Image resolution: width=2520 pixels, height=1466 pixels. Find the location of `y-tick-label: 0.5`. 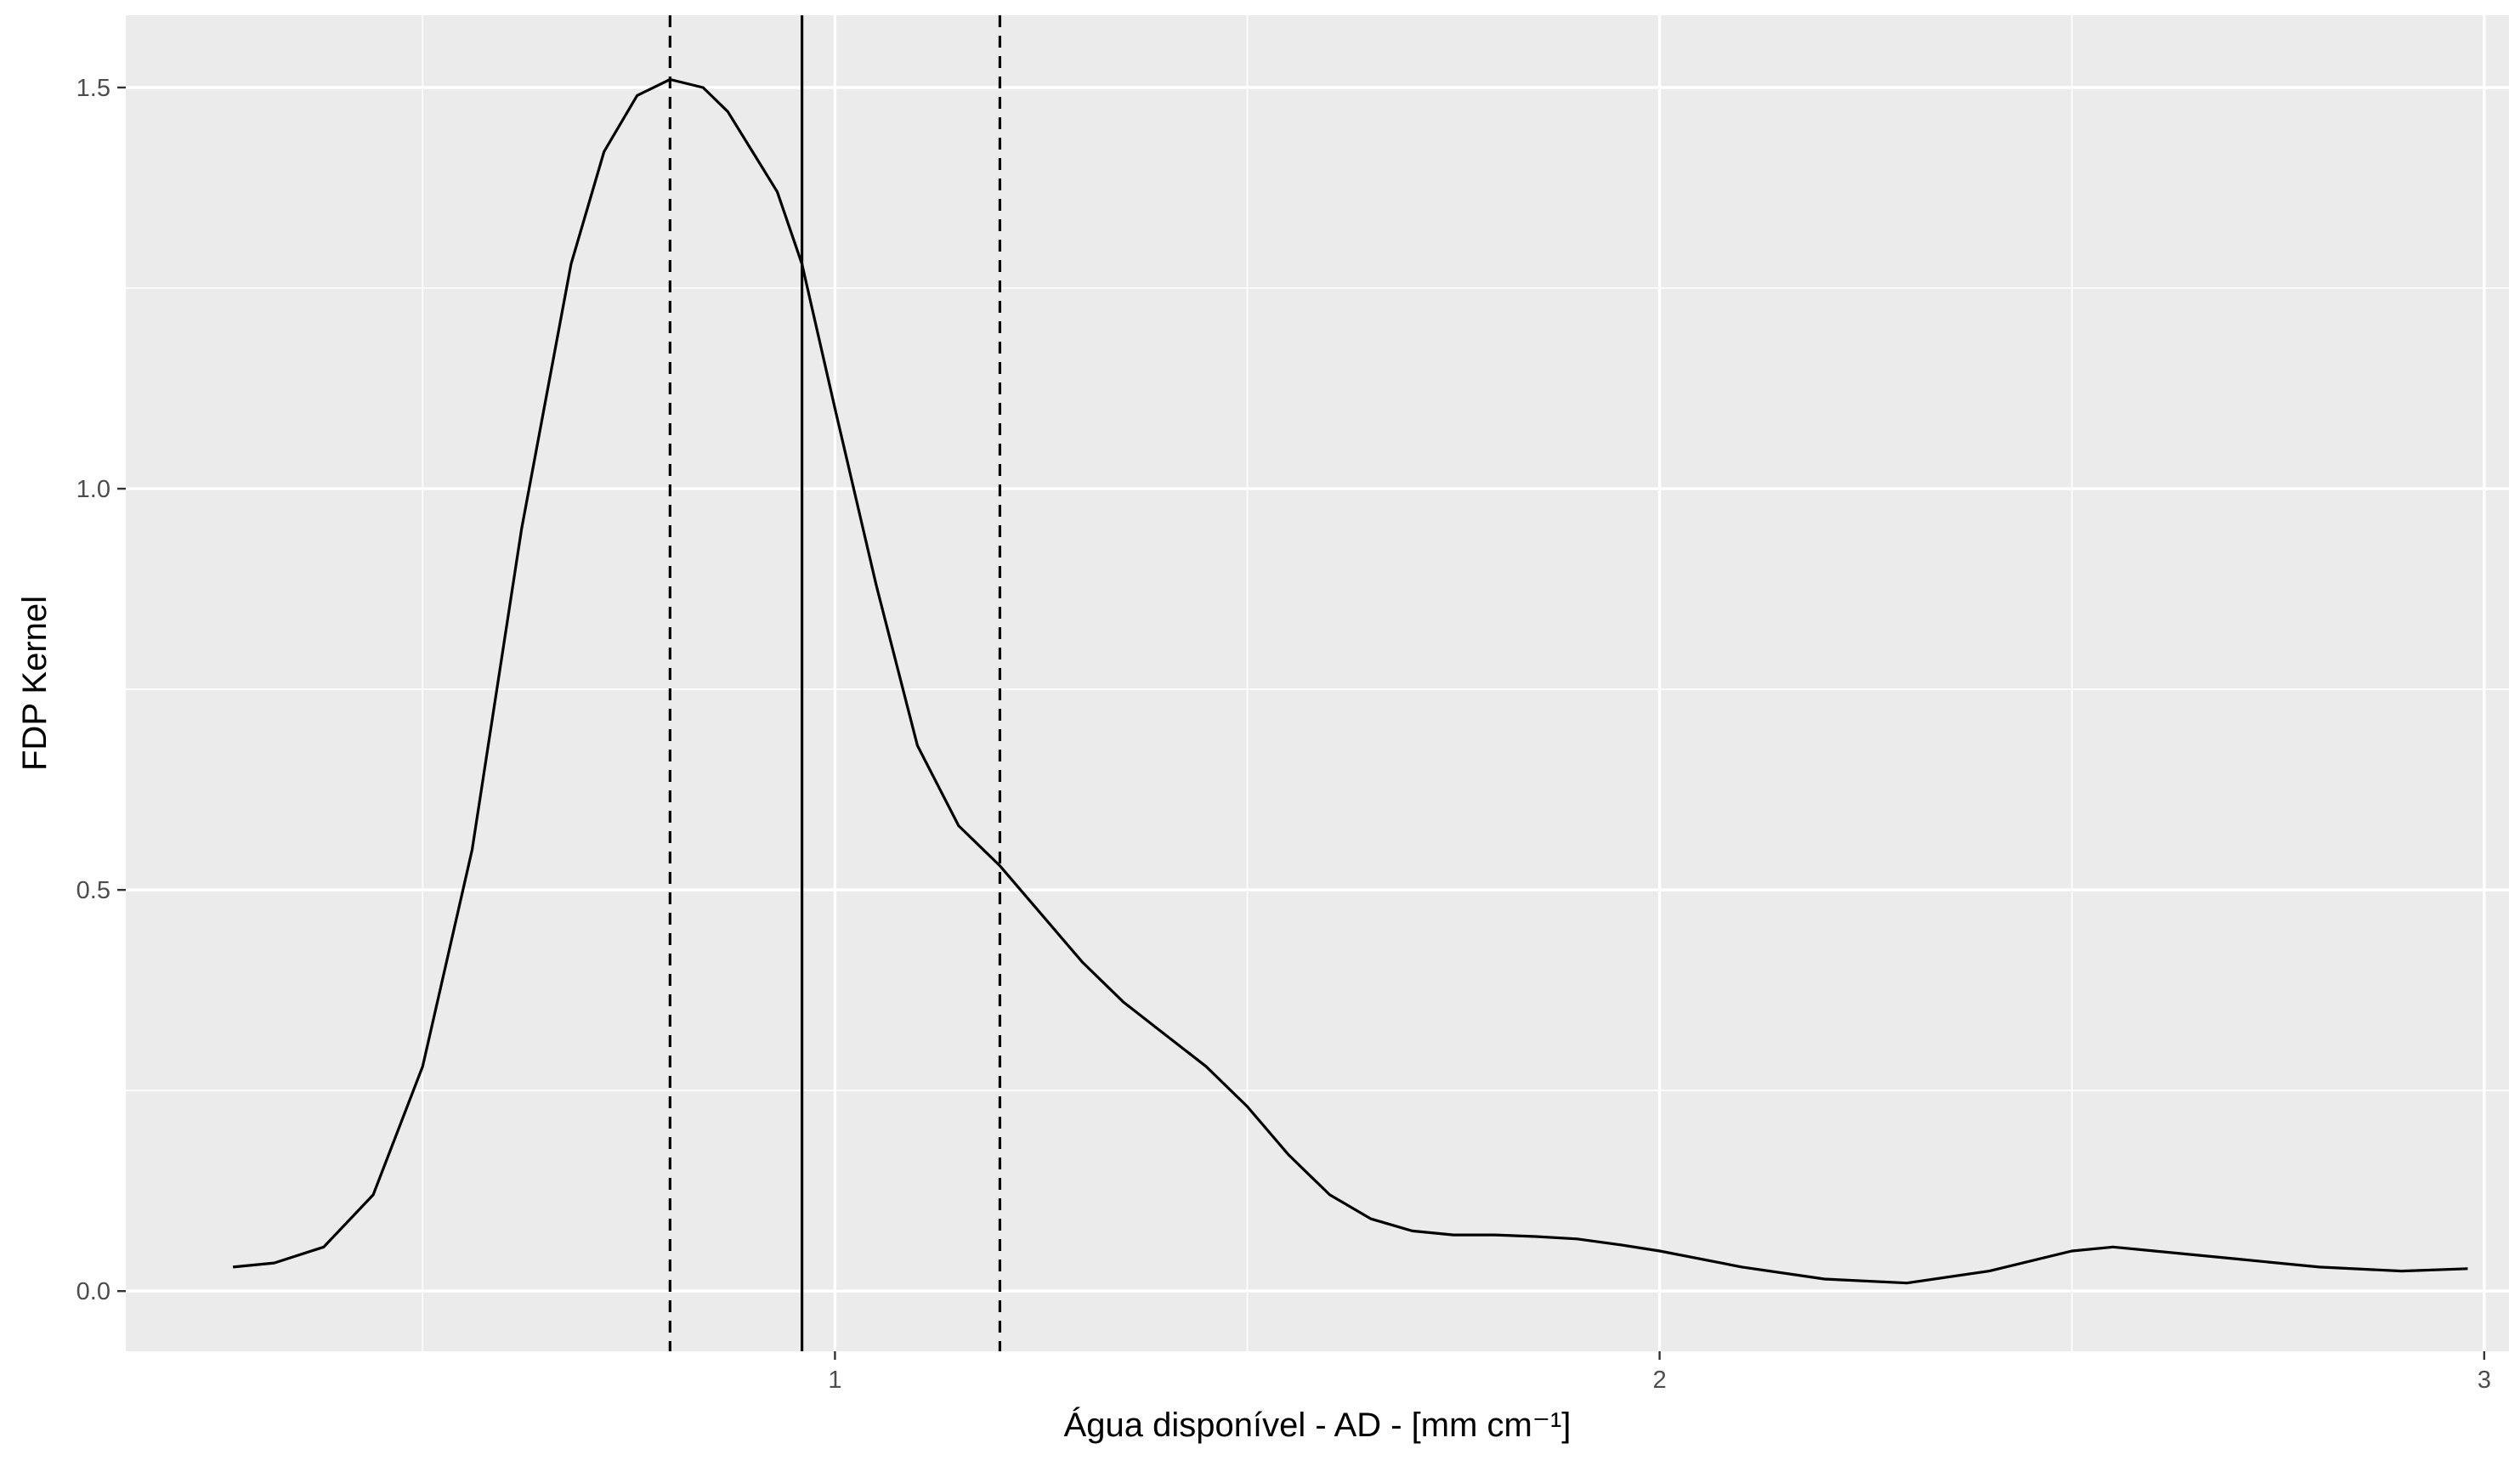

y-tick-label: 0.5 is located at coordinates (93, 891).